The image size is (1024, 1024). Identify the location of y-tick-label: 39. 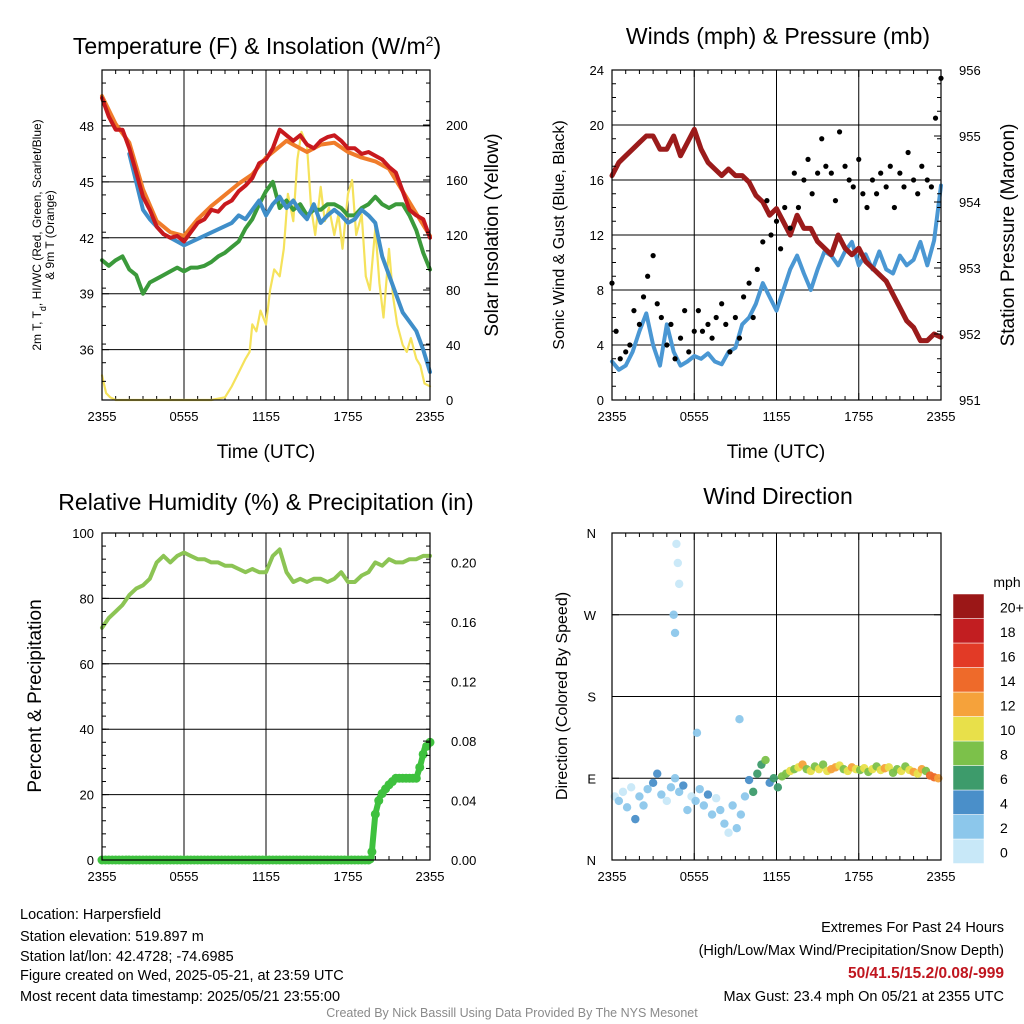
(87, 294).